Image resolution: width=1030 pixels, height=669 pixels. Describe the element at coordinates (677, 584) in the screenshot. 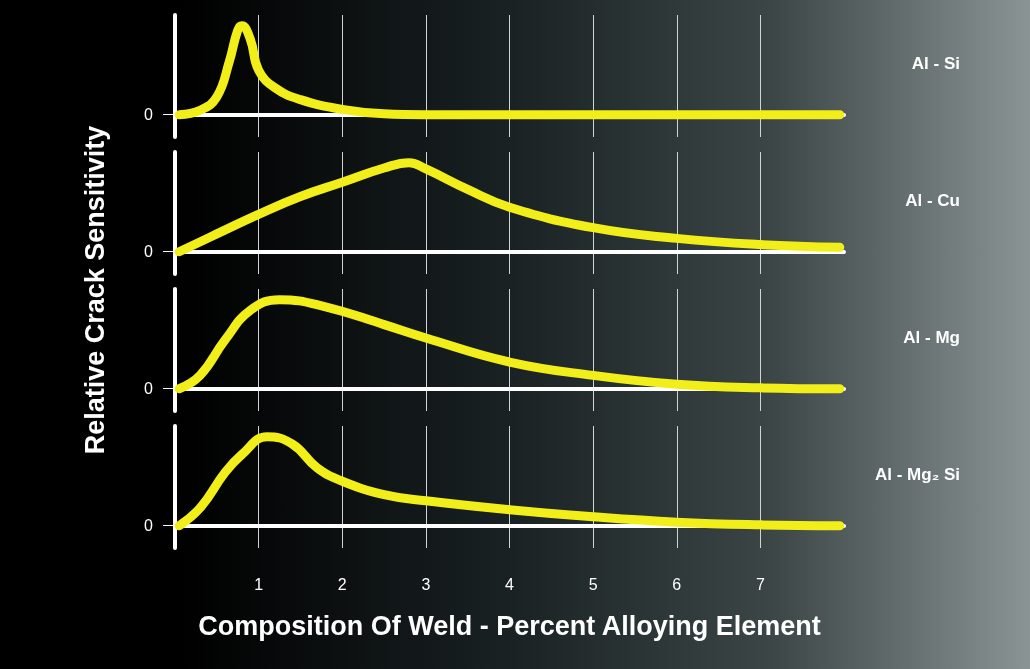

I see `x-tick-label: 6` at that location.